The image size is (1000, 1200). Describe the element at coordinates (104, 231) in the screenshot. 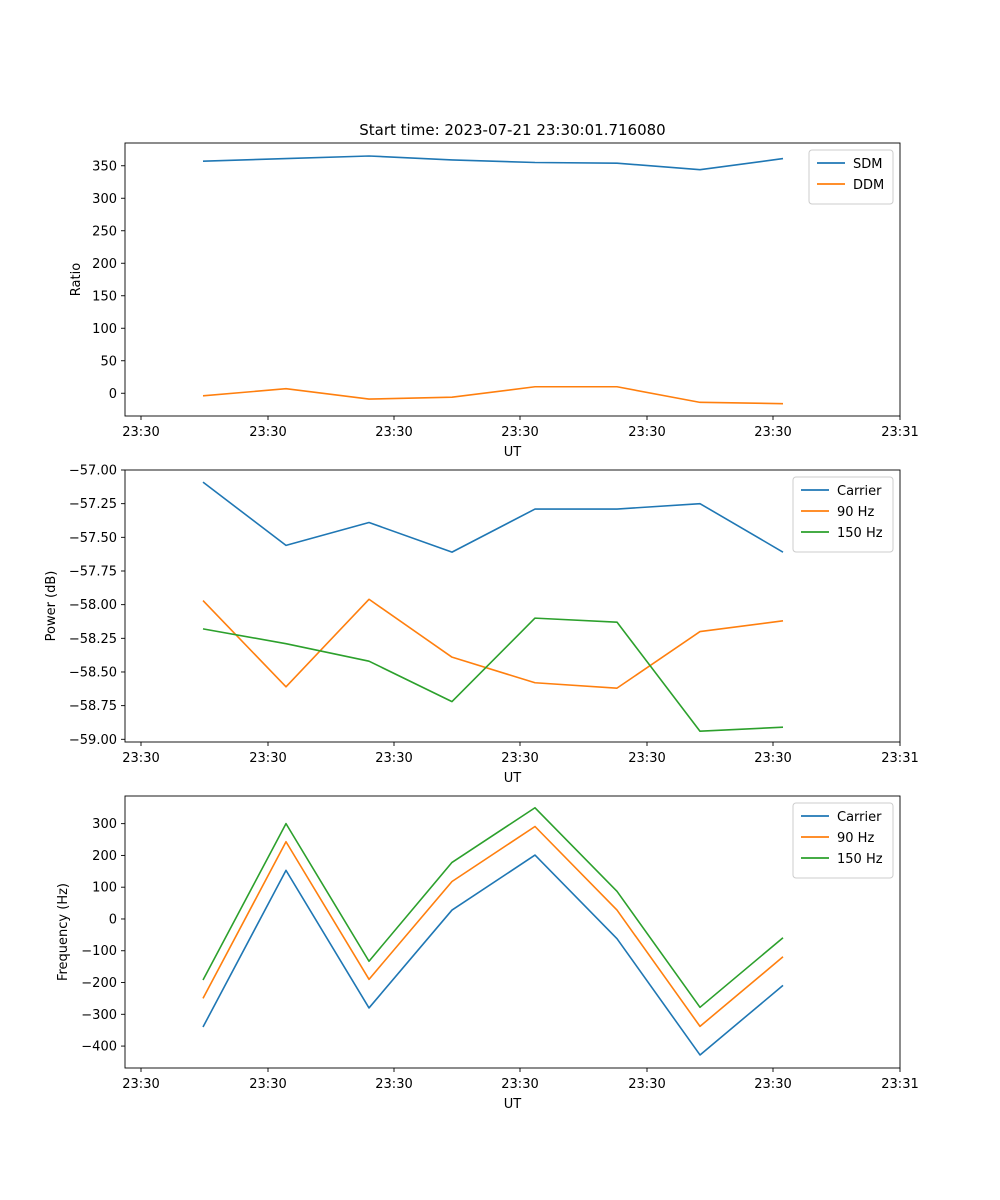

I see `y-tick-label: 250` at that location.